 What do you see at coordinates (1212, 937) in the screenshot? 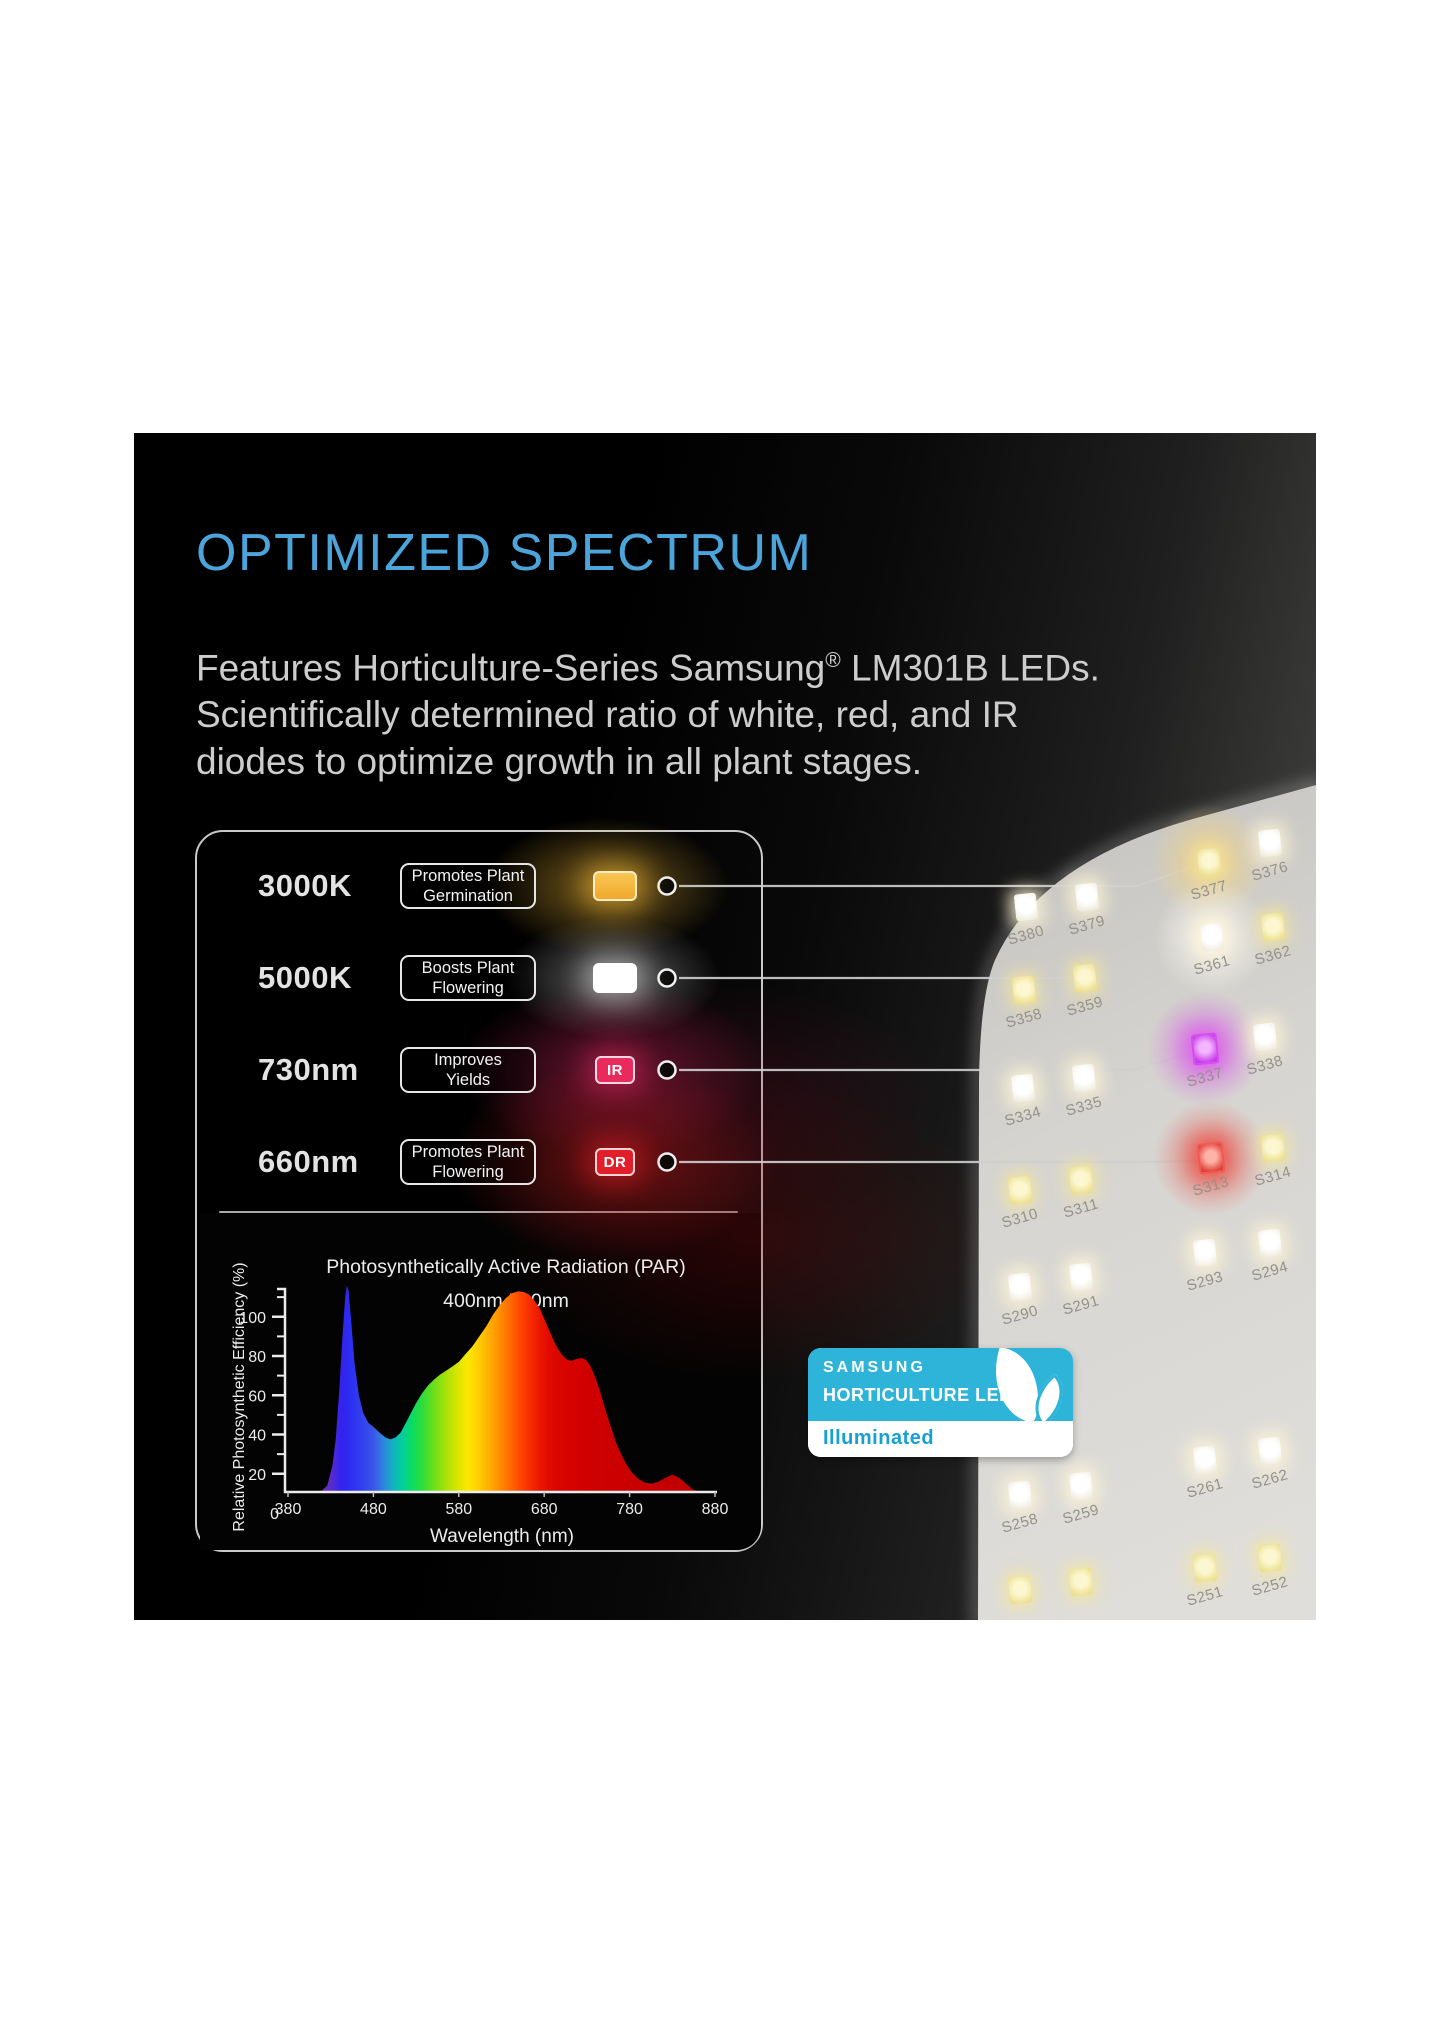
I see `led-s361` at bounding box center [1212, 937].